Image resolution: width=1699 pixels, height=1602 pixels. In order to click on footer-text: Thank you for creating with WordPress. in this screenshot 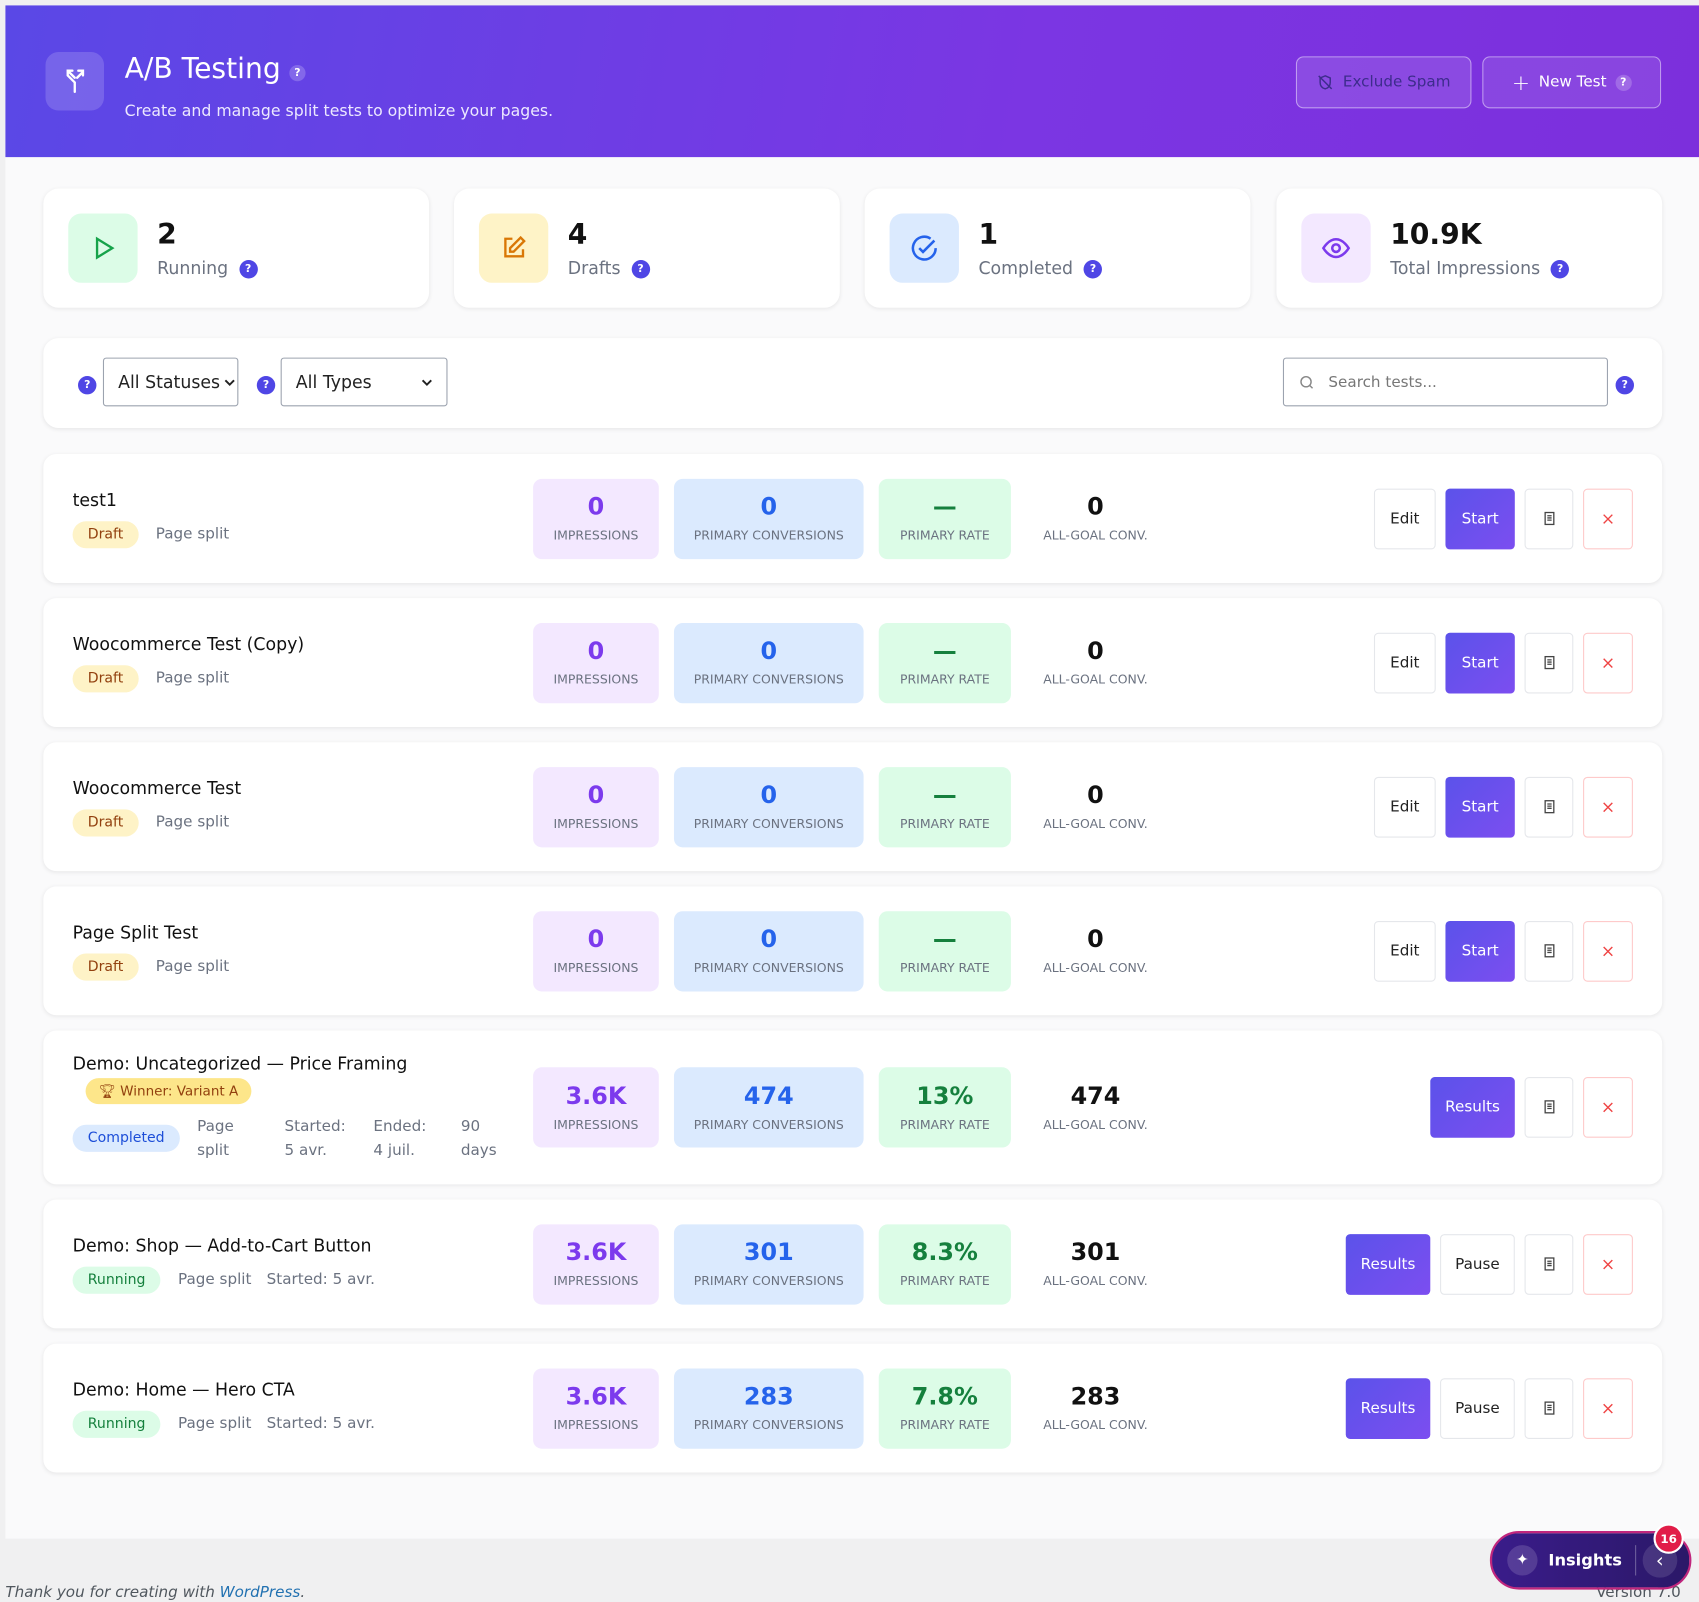, I will do `click(155, 1592)`.